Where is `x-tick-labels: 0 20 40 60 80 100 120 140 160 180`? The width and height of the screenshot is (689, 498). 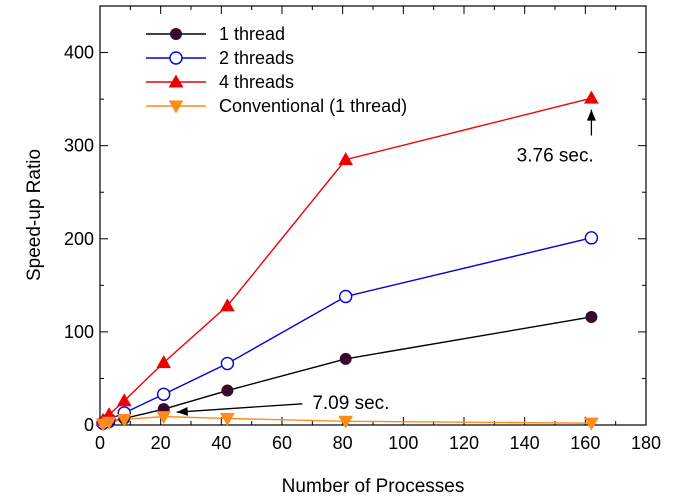 x-tick-labels: 0 20 40 60 80 100 120 140 160 180 is located at coordinates (378, 443).